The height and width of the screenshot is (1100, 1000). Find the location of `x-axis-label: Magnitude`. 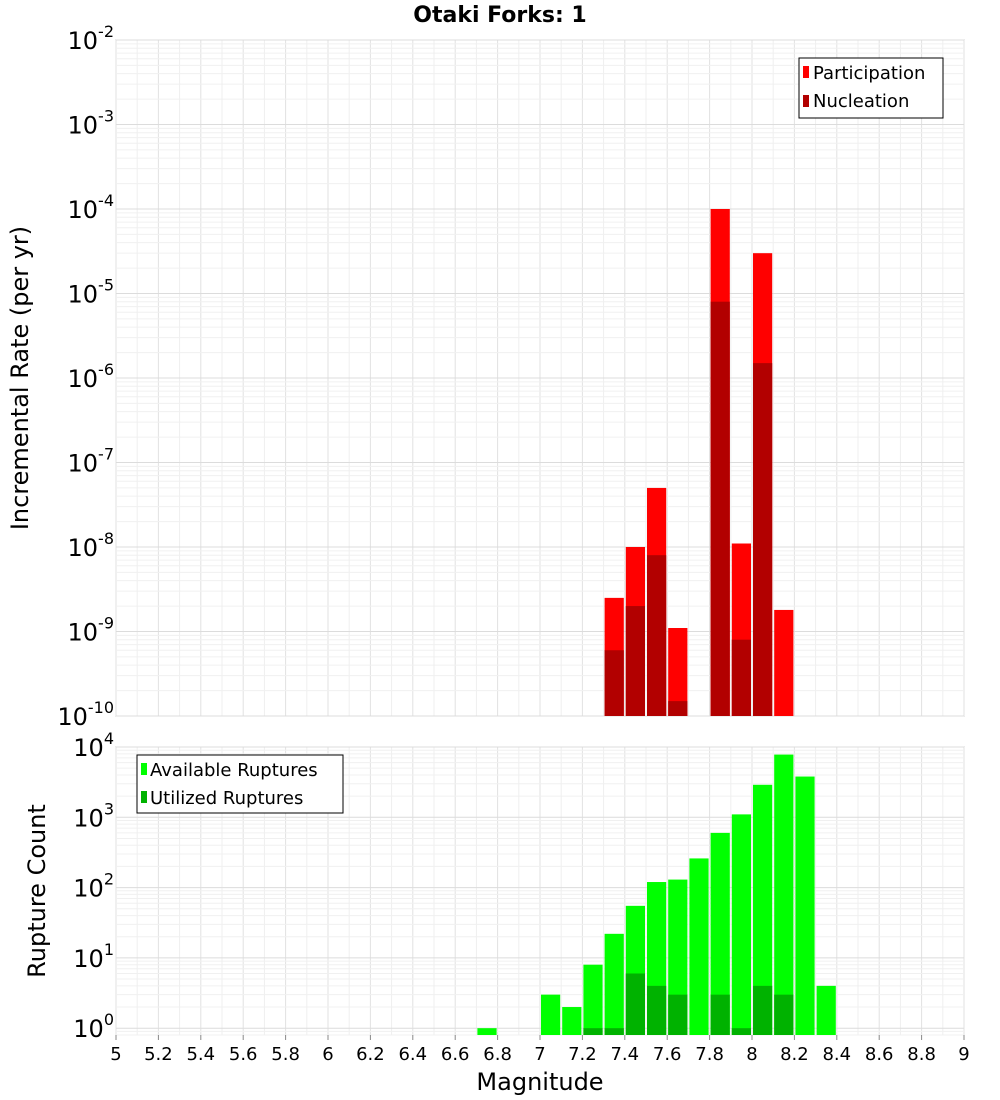

x-axis-label: Magnitude is located at coordinates (539, 1082).